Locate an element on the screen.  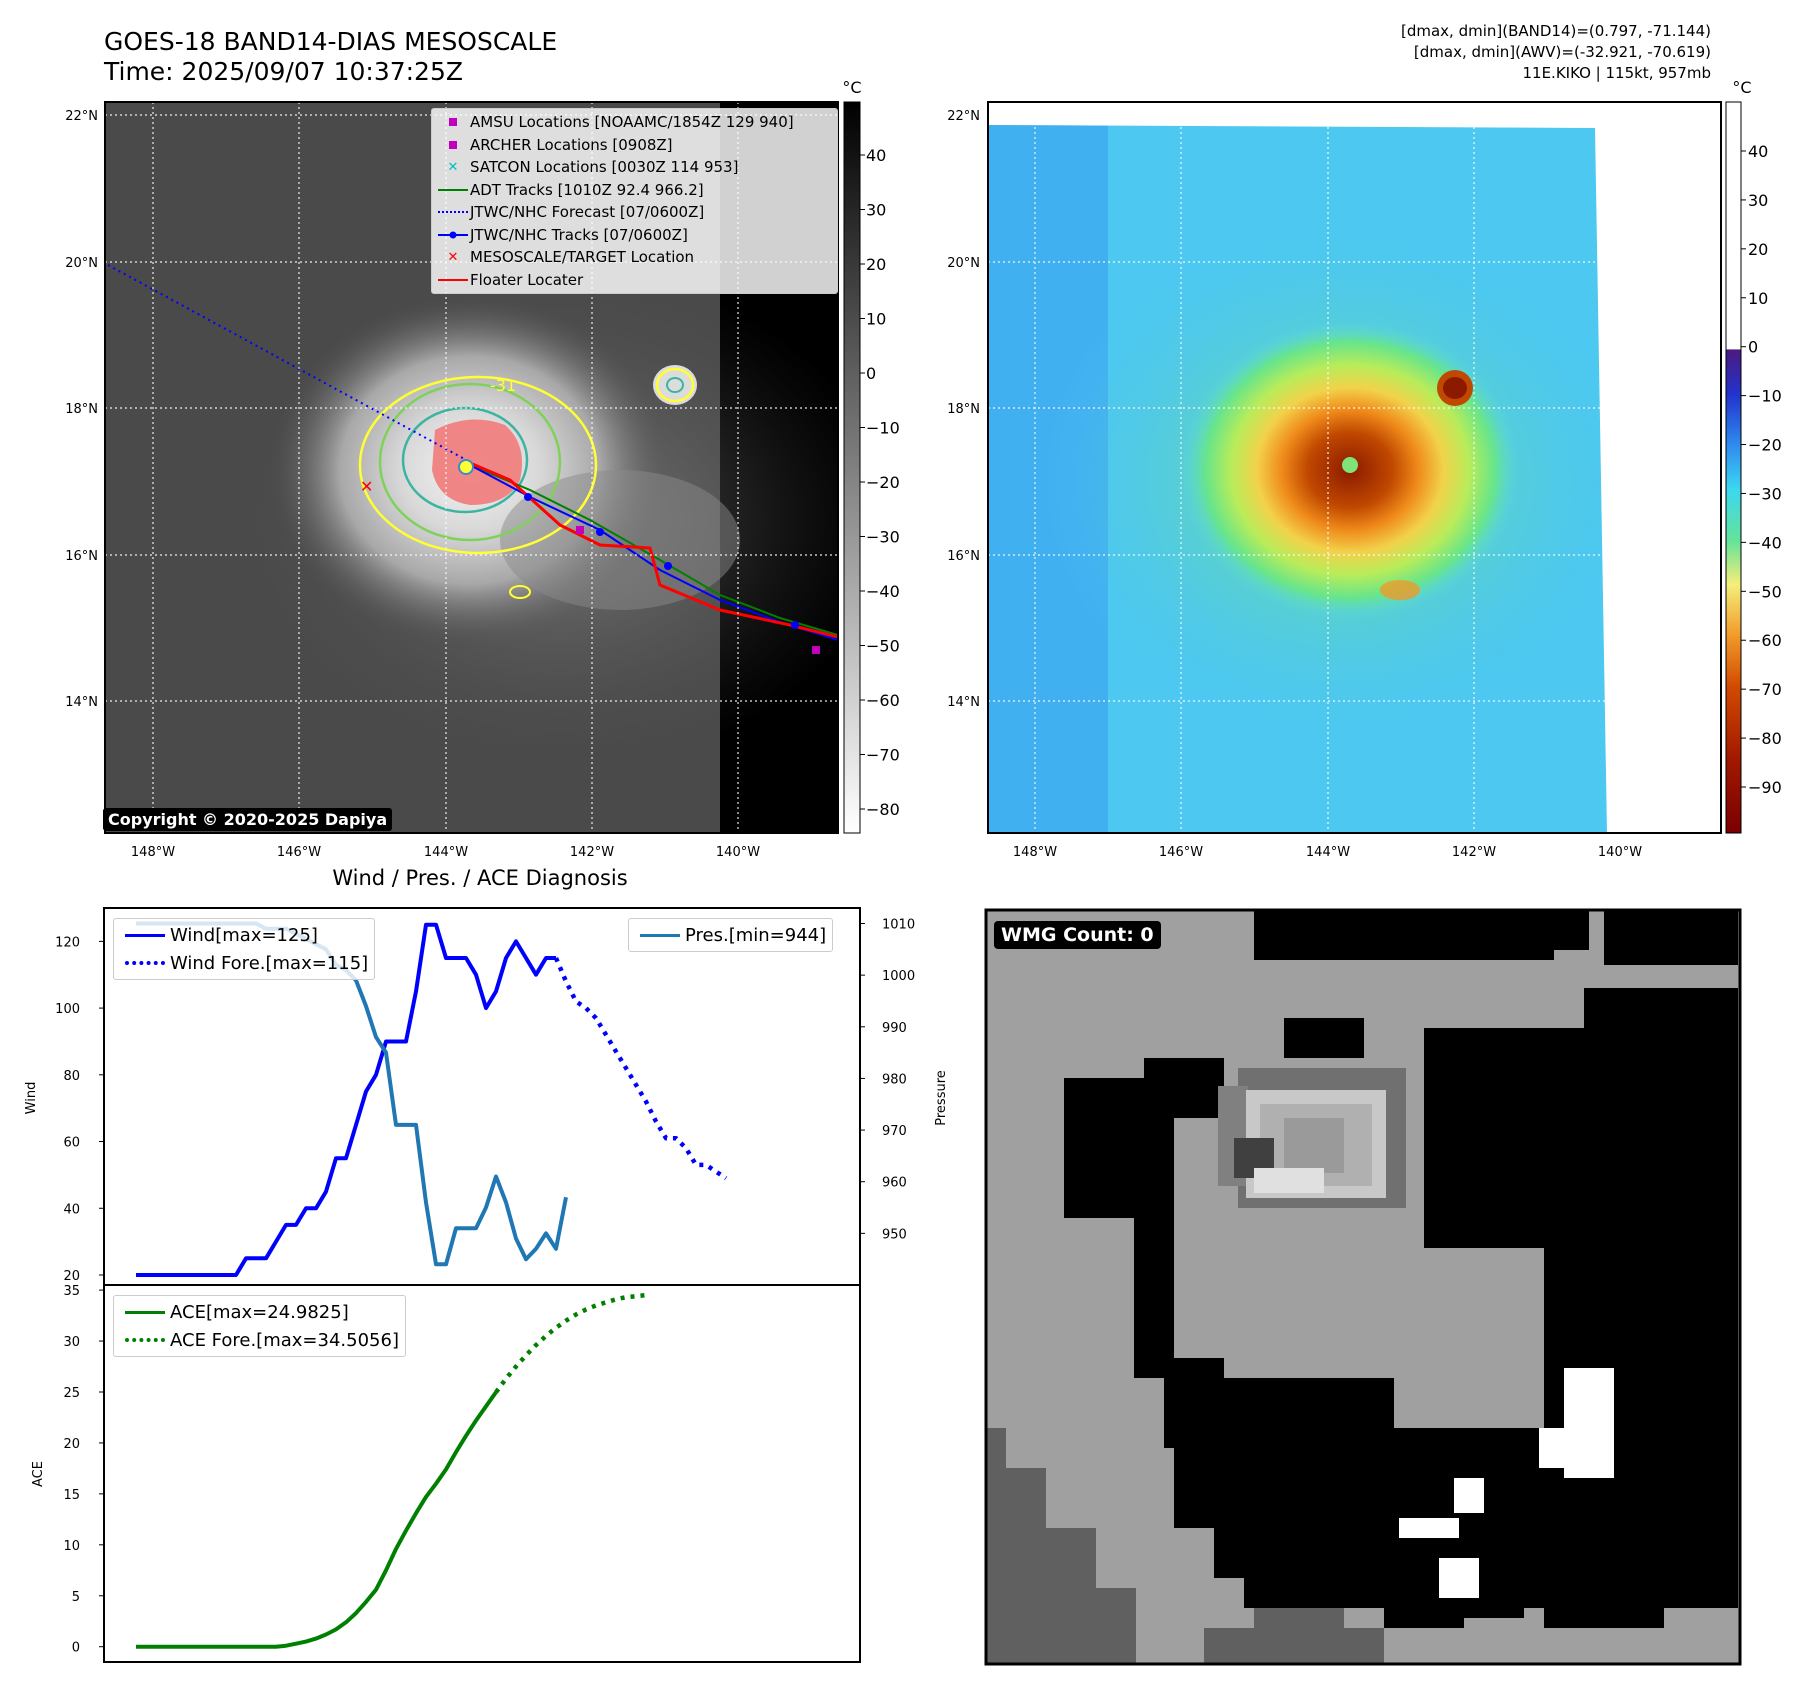
figure-time: Time: 2025/09/07 10:37:25Z is located at coordinates (283, 71).